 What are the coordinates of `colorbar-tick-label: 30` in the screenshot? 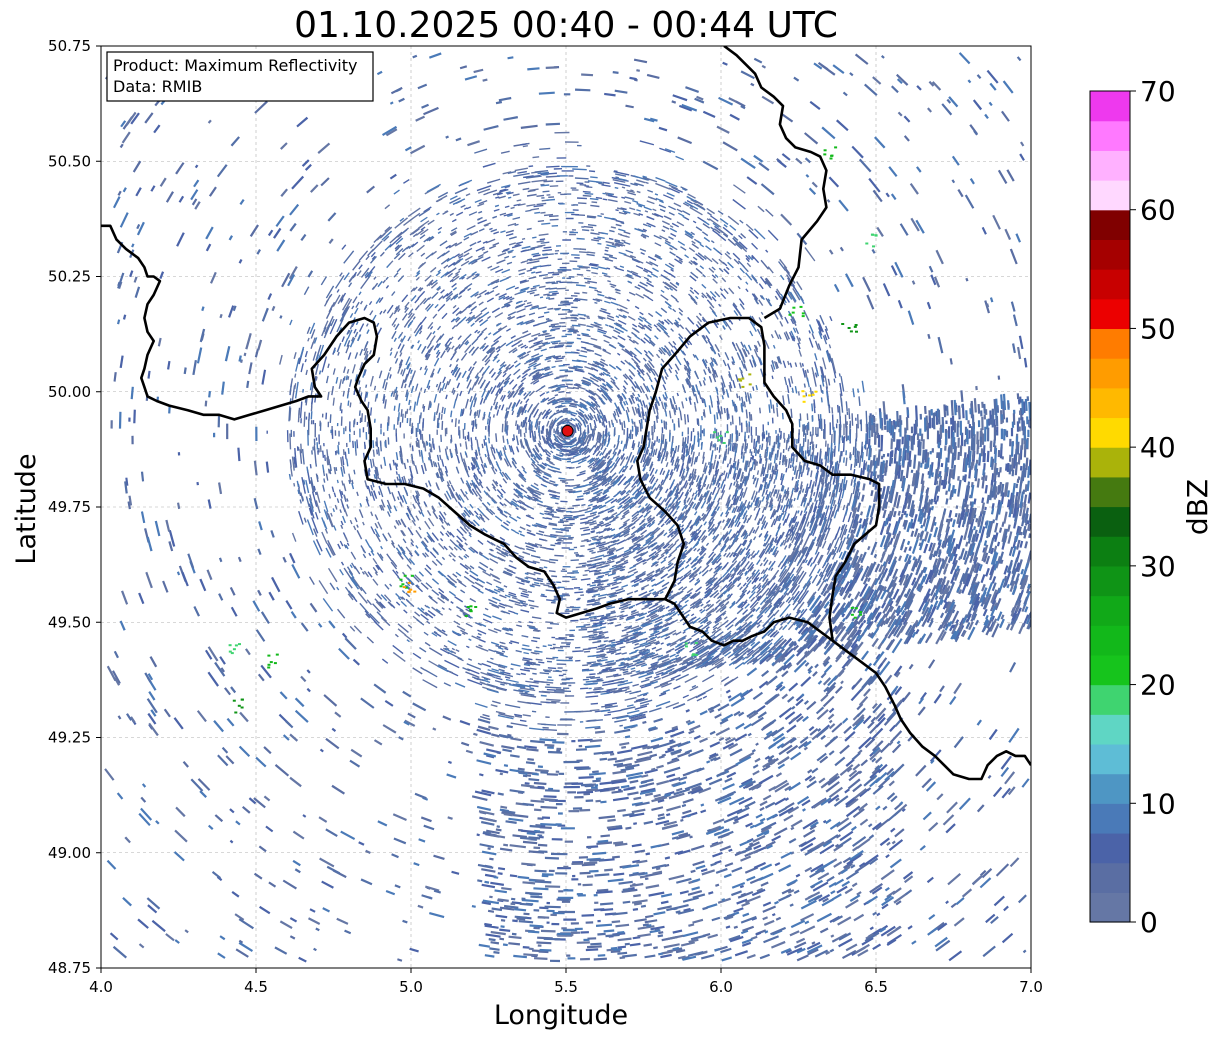 It's located at (1158, 566).